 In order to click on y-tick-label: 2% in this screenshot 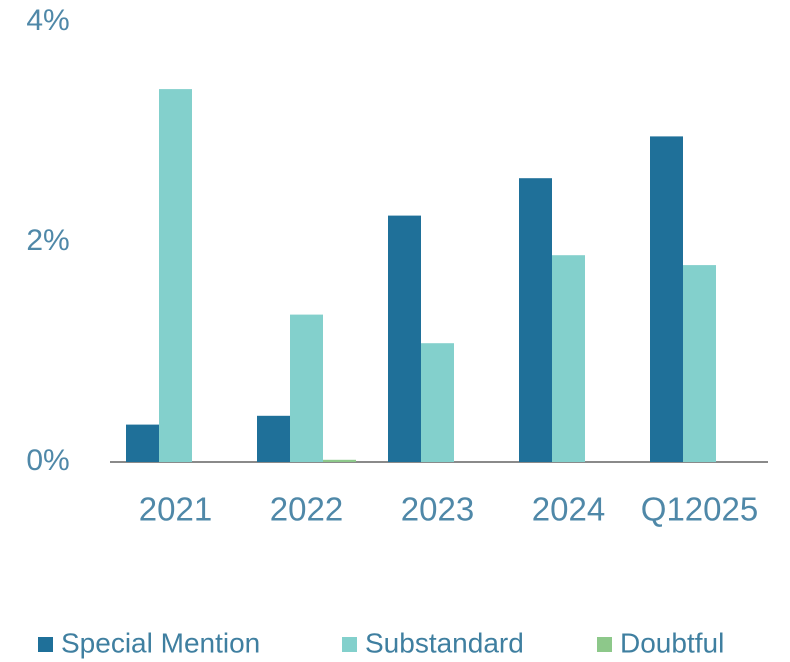, I will do `click(47, 240)`.